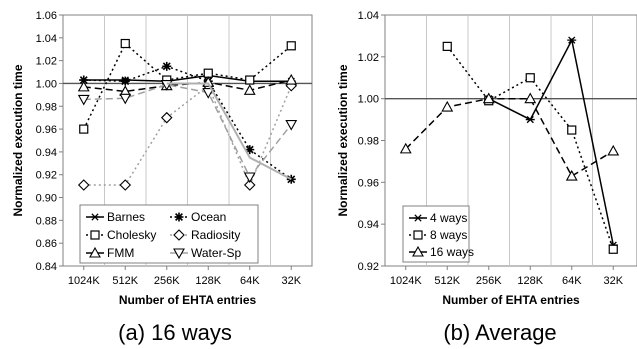 The height and width of the screenshot is (349, 637). I want to click on series-unlabeled, so click(229, 131).